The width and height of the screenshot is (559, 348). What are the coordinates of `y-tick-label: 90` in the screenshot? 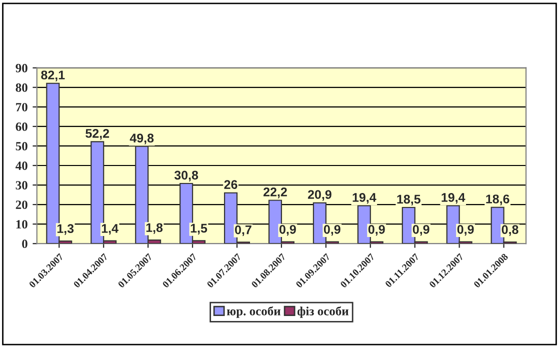 It's located at (22, 68).